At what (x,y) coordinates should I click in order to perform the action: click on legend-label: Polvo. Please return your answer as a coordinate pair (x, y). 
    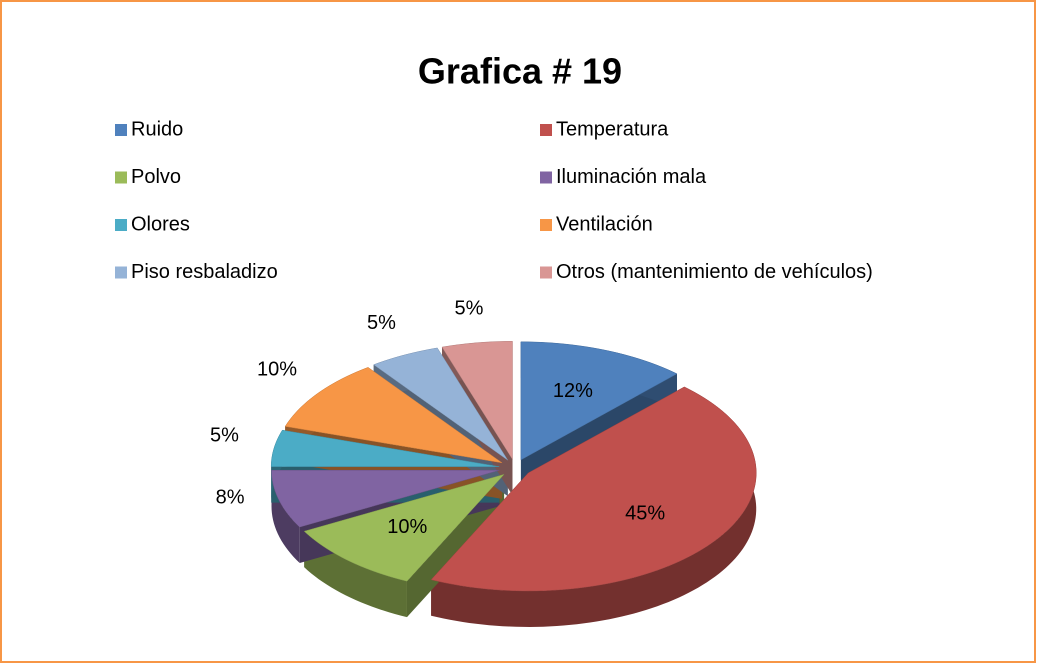
    Looking at the image, I should click on (156, 177).